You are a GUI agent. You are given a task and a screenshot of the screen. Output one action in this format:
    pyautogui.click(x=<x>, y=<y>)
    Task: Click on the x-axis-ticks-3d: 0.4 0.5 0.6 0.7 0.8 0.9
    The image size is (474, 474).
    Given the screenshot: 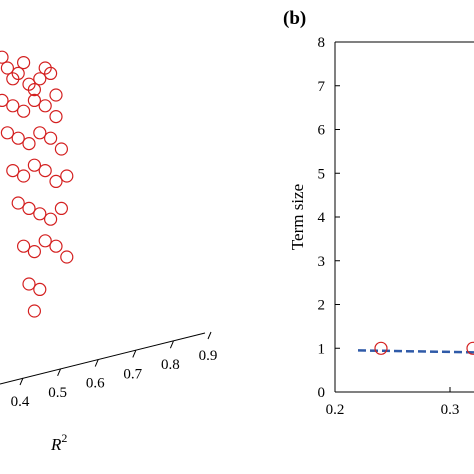 What is the action you would take?
    pyautogui.click(x=114, y=370)
    